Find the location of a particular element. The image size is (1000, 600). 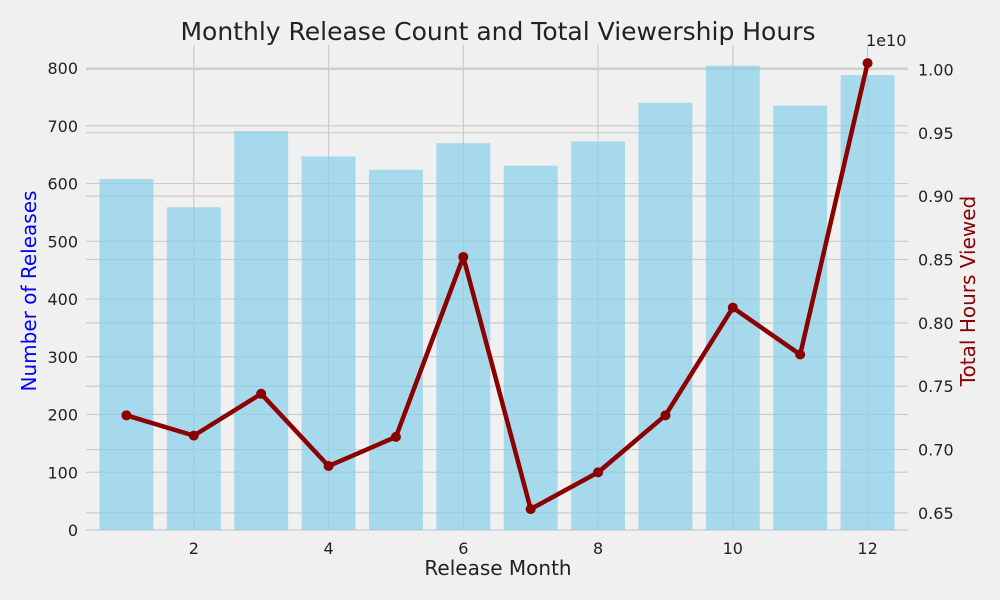

y-right-tick-label: 0.95 is located at coordinates (936, 133).